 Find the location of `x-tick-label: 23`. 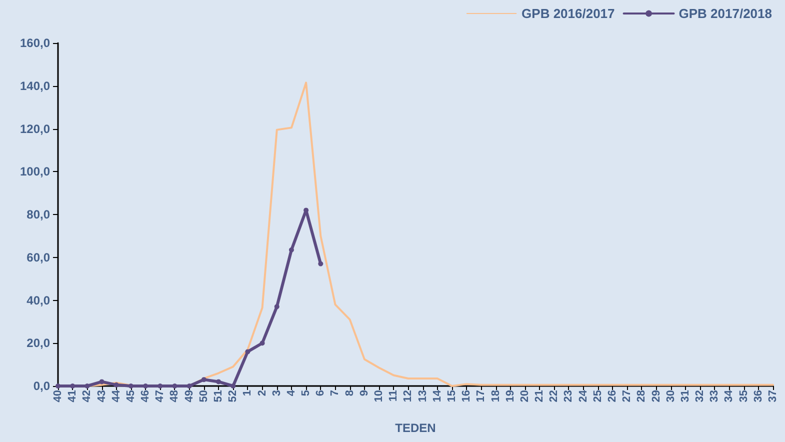

x-tick-label: 23 is located at coordinates (568, 396).